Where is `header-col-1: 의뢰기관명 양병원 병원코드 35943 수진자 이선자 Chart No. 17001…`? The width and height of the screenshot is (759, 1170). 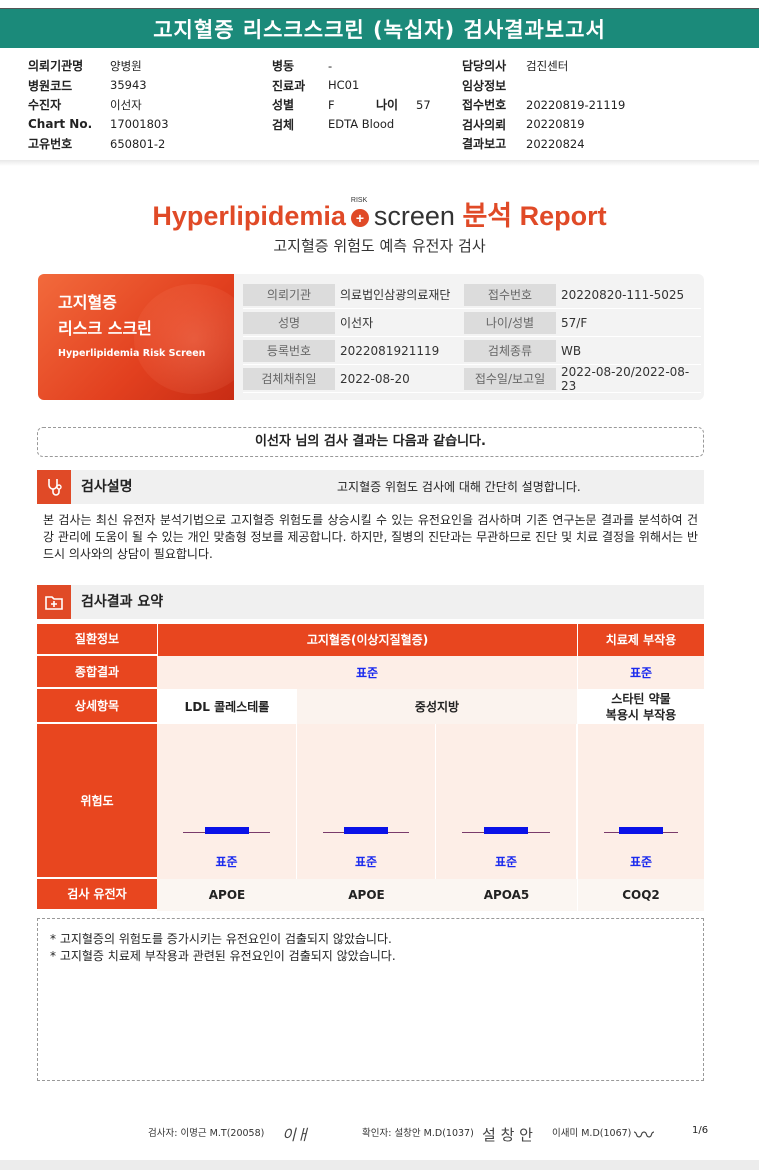 header-col-1: 의뢰기관명 양병원 병원코드 35943 수진자 이선자 Chart No. 17001… is located at coordinates (129, 105).